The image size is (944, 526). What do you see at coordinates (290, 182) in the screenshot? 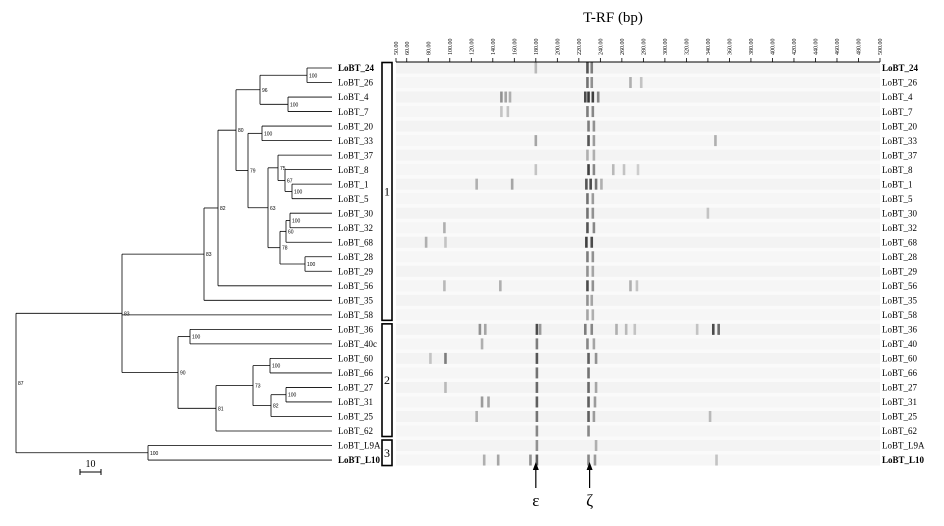
I see `bootstrap-value: 67` at bounding box center [290, 182].